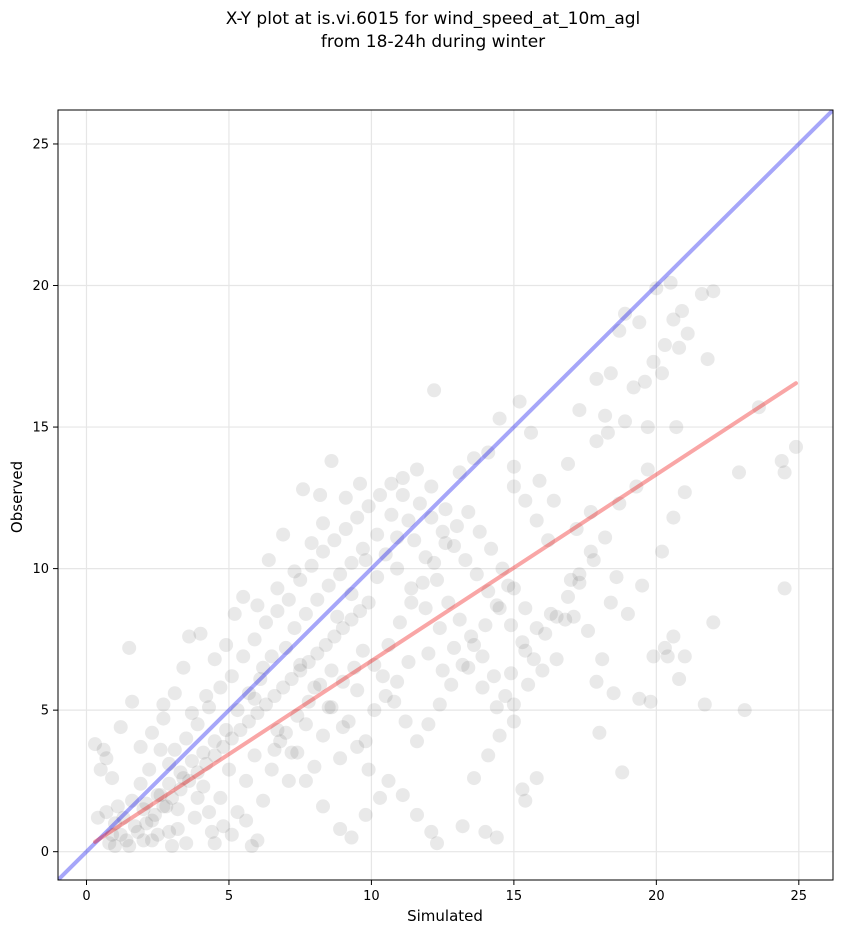 Image resolution: width=843 pixels, height=934 pixels. I want to click on x-tick-label: 25, so click(799, 896).